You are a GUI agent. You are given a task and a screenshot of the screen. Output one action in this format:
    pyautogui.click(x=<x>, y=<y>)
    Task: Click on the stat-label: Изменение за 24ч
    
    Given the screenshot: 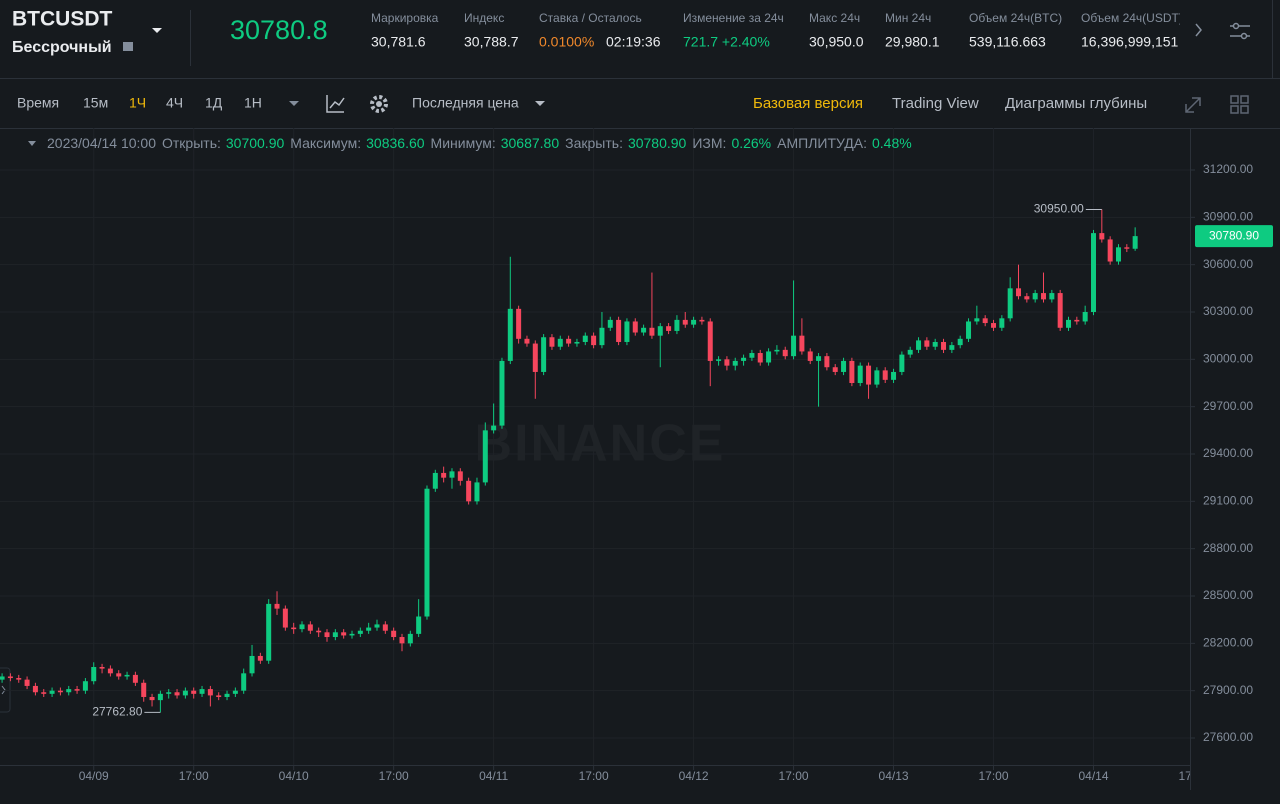 What is the action you would take?
    pyautogui.click(x=733, y=18)
    